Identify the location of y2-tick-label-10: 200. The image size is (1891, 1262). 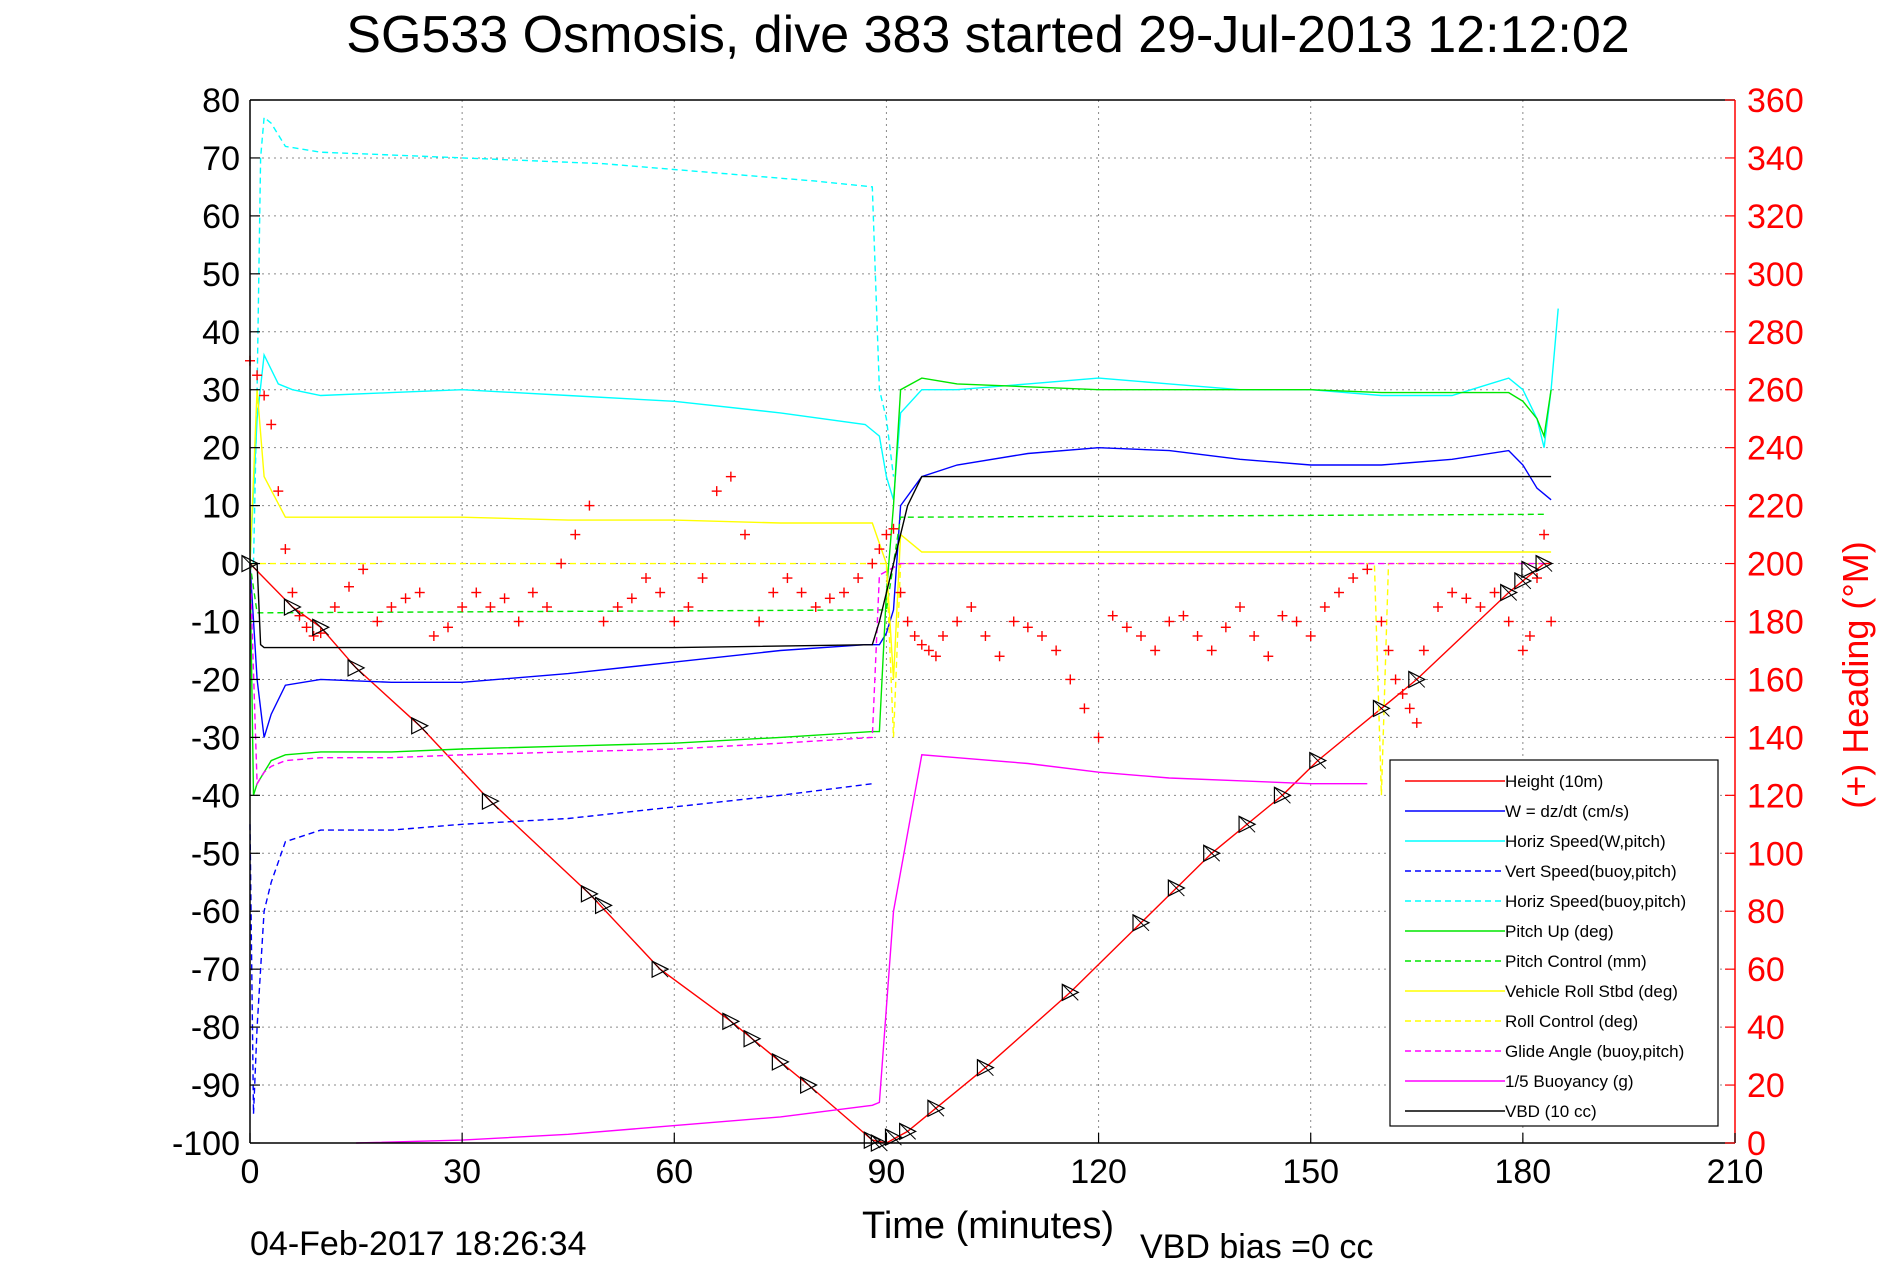
(1775, 565).